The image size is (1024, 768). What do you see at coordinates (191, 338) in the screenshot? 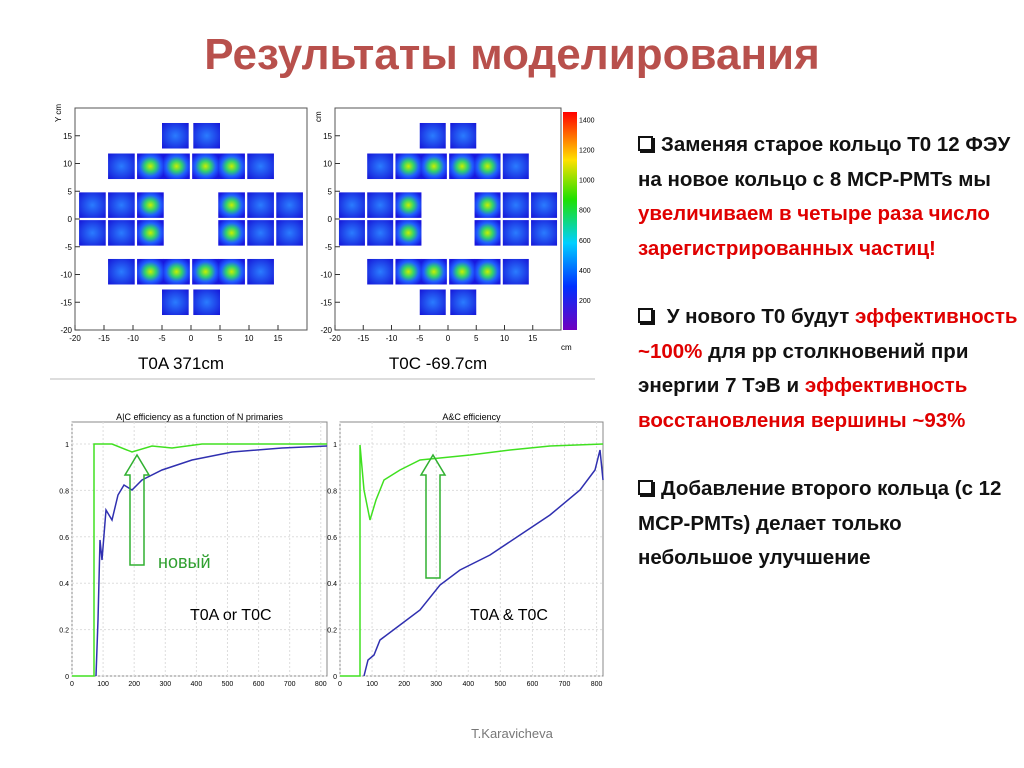
I see `x-tick-label: 0` at bounding box center [191, 338].